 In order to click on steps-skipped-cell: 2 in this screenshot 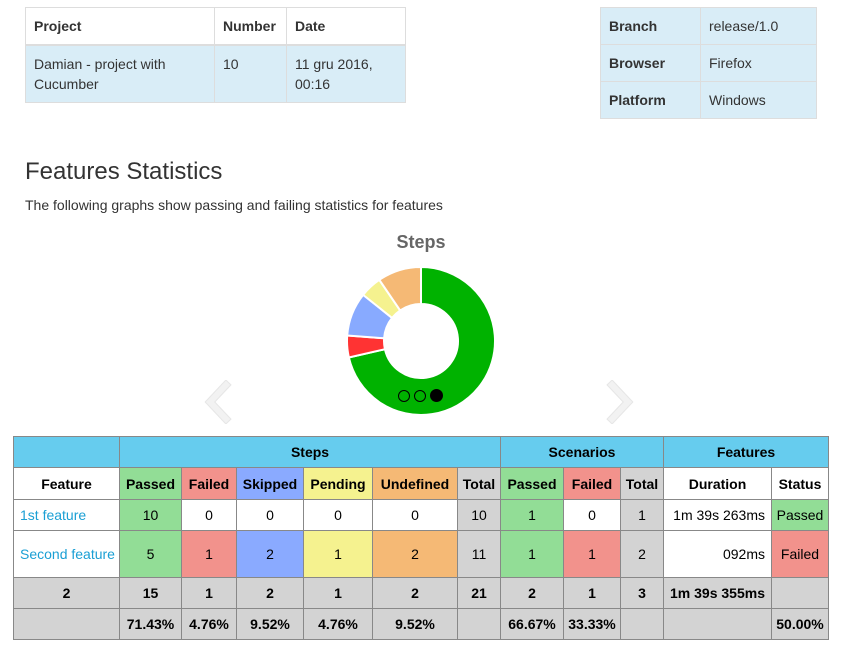, I will do `click(270, 554)`.